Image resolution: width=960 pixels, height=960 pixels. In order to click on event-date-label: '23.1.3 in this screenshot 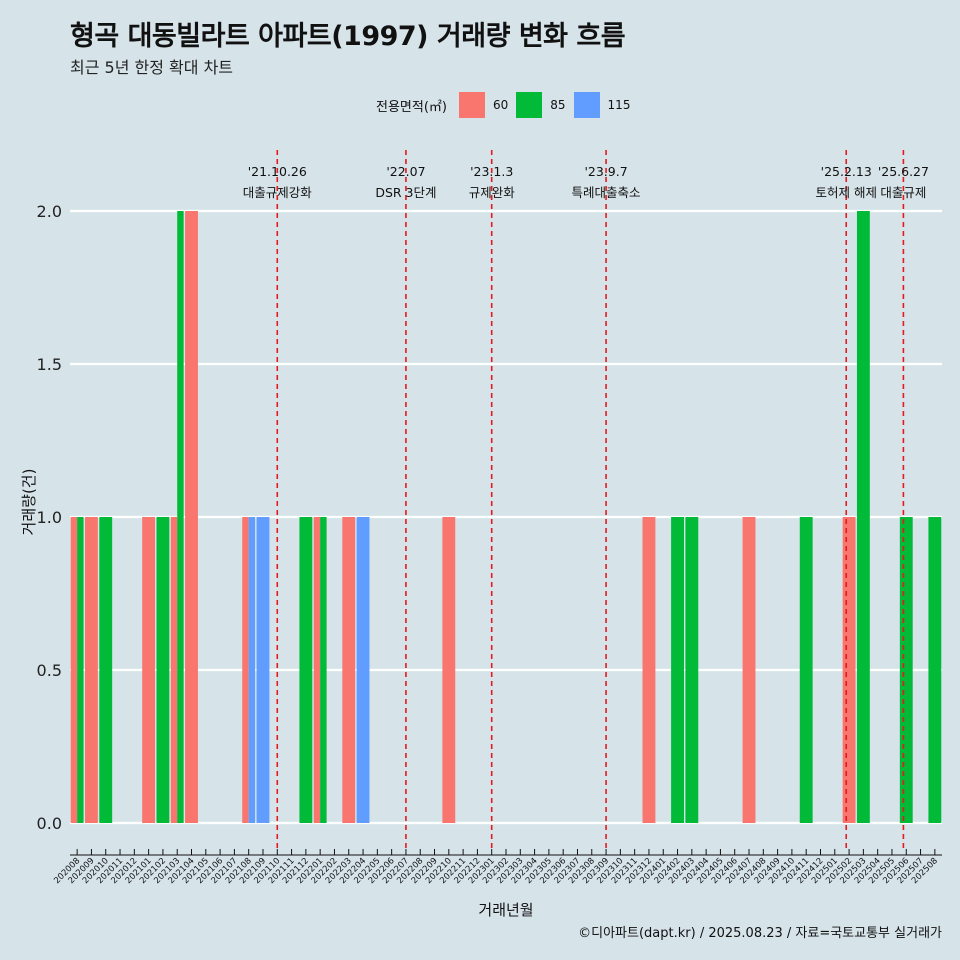, I will do `click(491, 171)`.